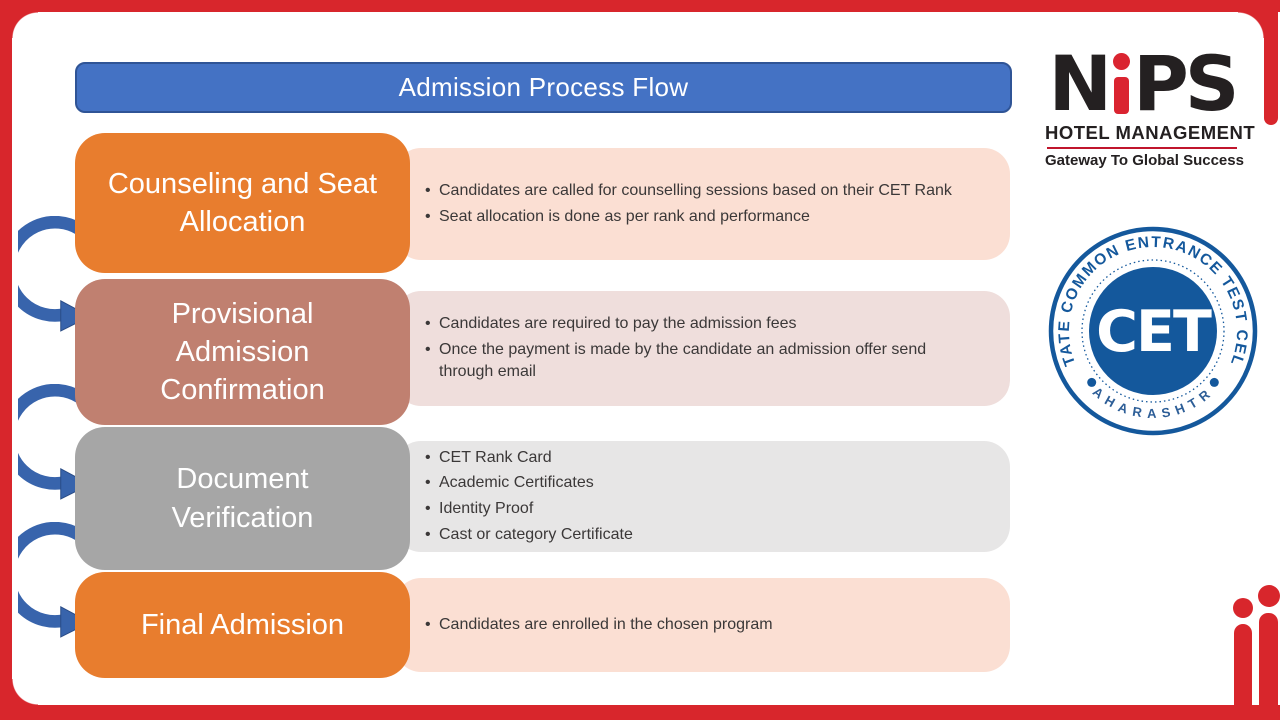 The image size is (1280, 720). I want to click on frame-corner-bottom-left, so click(25, 692).